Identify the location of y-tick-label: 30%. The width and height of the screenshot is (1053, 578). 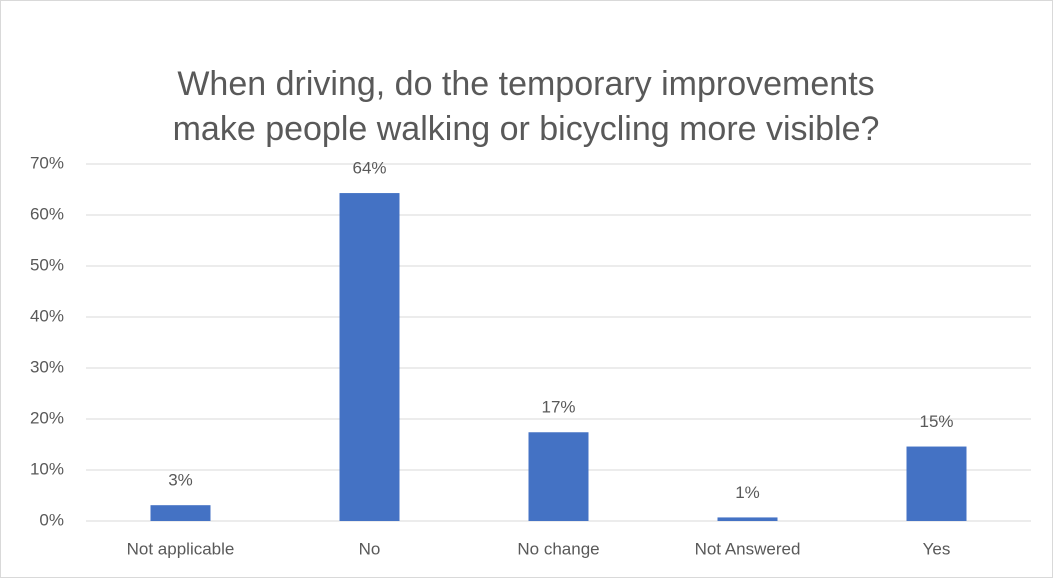
(47, 366).